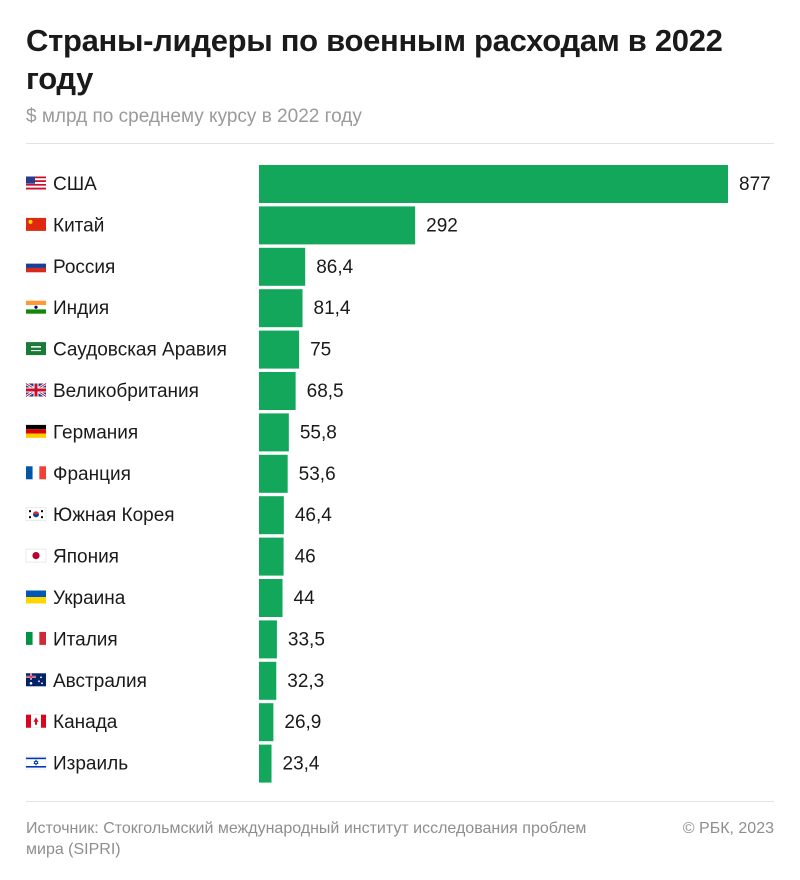 This screenshot has width=800, height=880. What do you see at coordinates (90, 764) in the screenshot?
I see `category-label: Израиль` at bounding box center [90, 764].